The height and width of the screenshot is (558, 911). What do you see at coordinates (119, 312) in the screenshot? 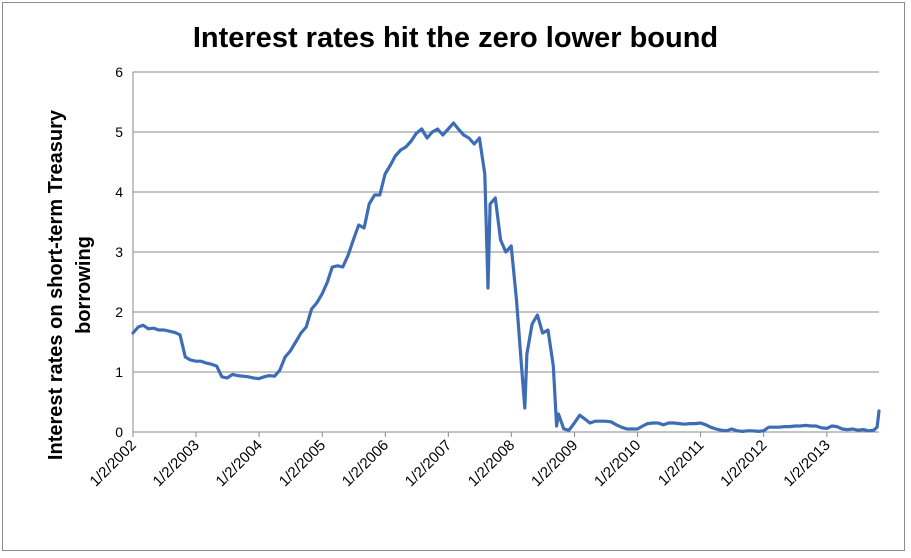
I see `y-tick-label: 2` at bounding box center [119, 312].